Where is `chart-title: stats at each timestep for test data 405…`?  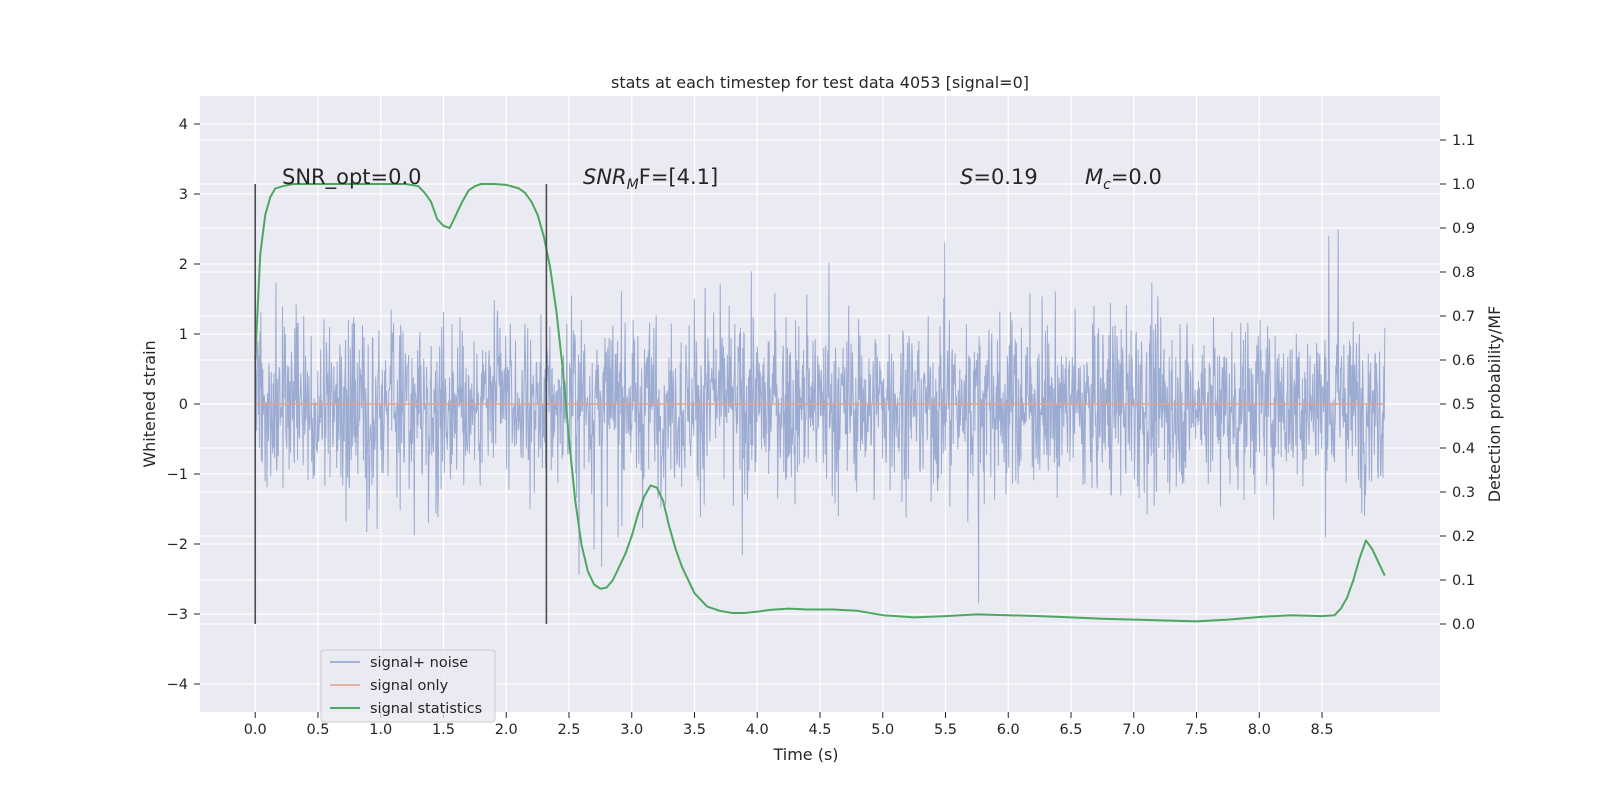
chart-title: stats at each timestep for test data 405… is located at coordinates (820, 82).